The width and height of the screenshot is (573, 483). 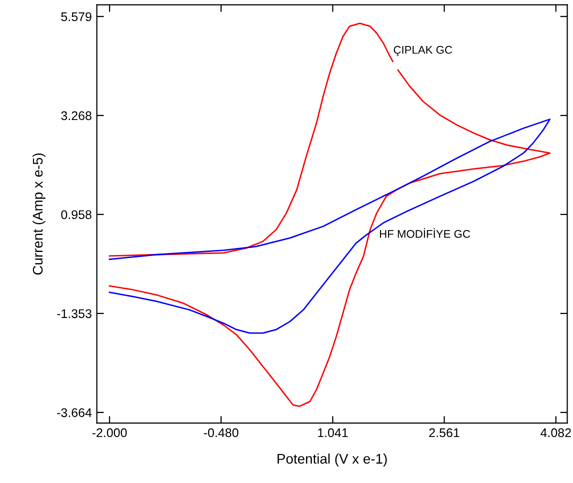 I want to click on y-tick-label: -1.353, so click(x=74, y=313).